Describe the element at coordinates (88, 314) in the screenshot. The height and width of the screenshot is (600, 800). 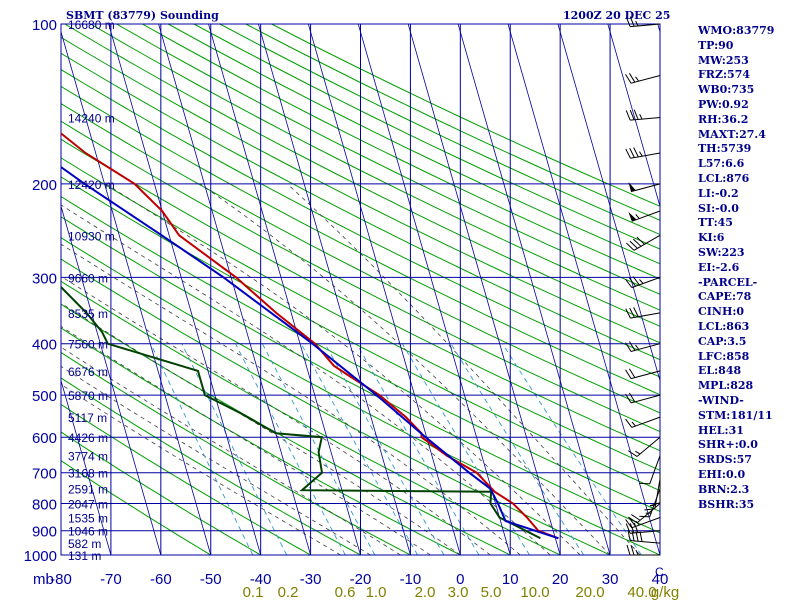
I see `height-label: 8535 m` at that location.